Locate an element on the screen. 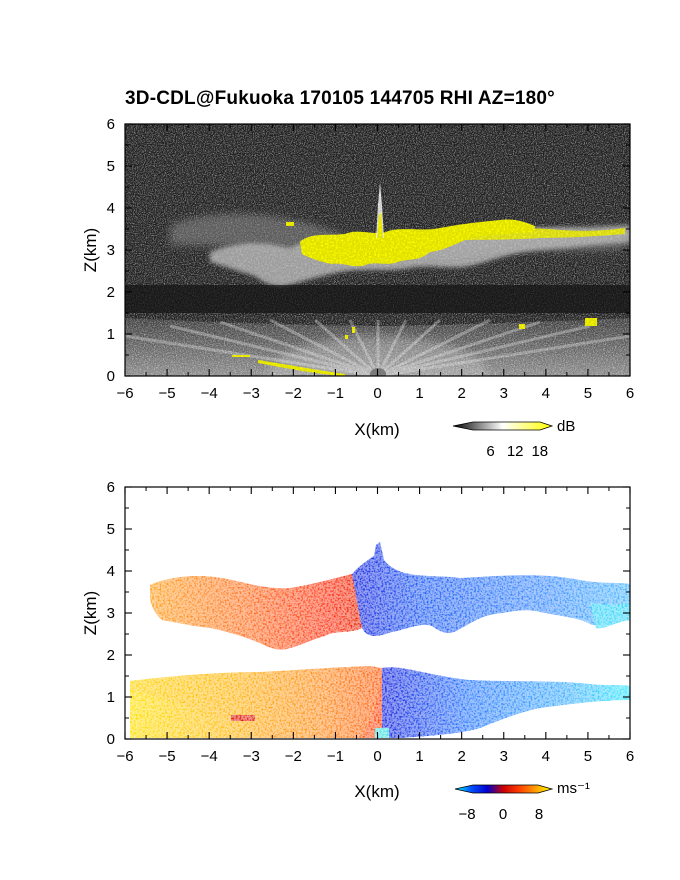 This screenshot has height=880, width=680. figure-title: 3D-CDL@Fukuoka 170105 144705 RHI AZ=180° is located at coordinates (340, 98).